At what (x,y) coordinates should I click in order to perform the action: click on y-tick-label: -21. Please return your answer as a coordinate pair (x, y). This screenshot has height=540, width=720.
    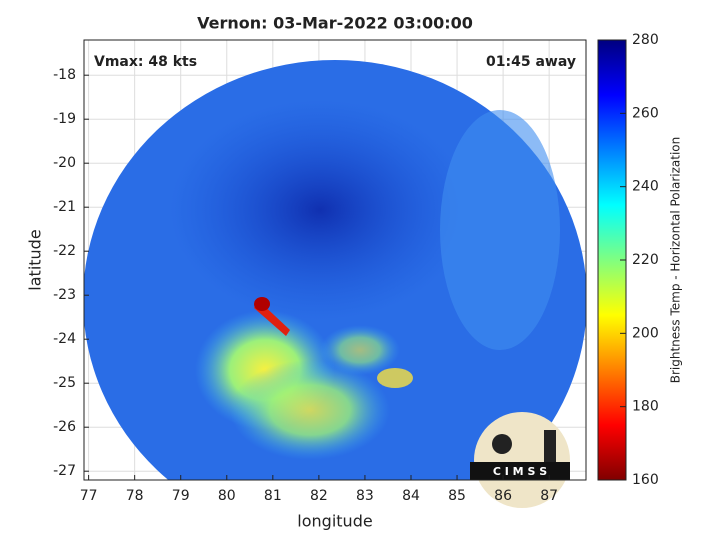
    Looking at the image, I should click on (64, 207).